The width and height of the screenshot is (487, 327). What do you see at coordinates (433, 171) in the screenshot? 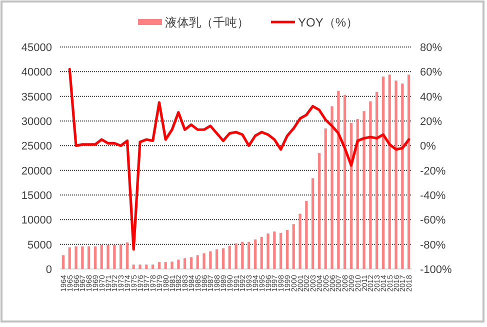
I see `y2-tick-label: -20%` at bounding box center [433, 171].